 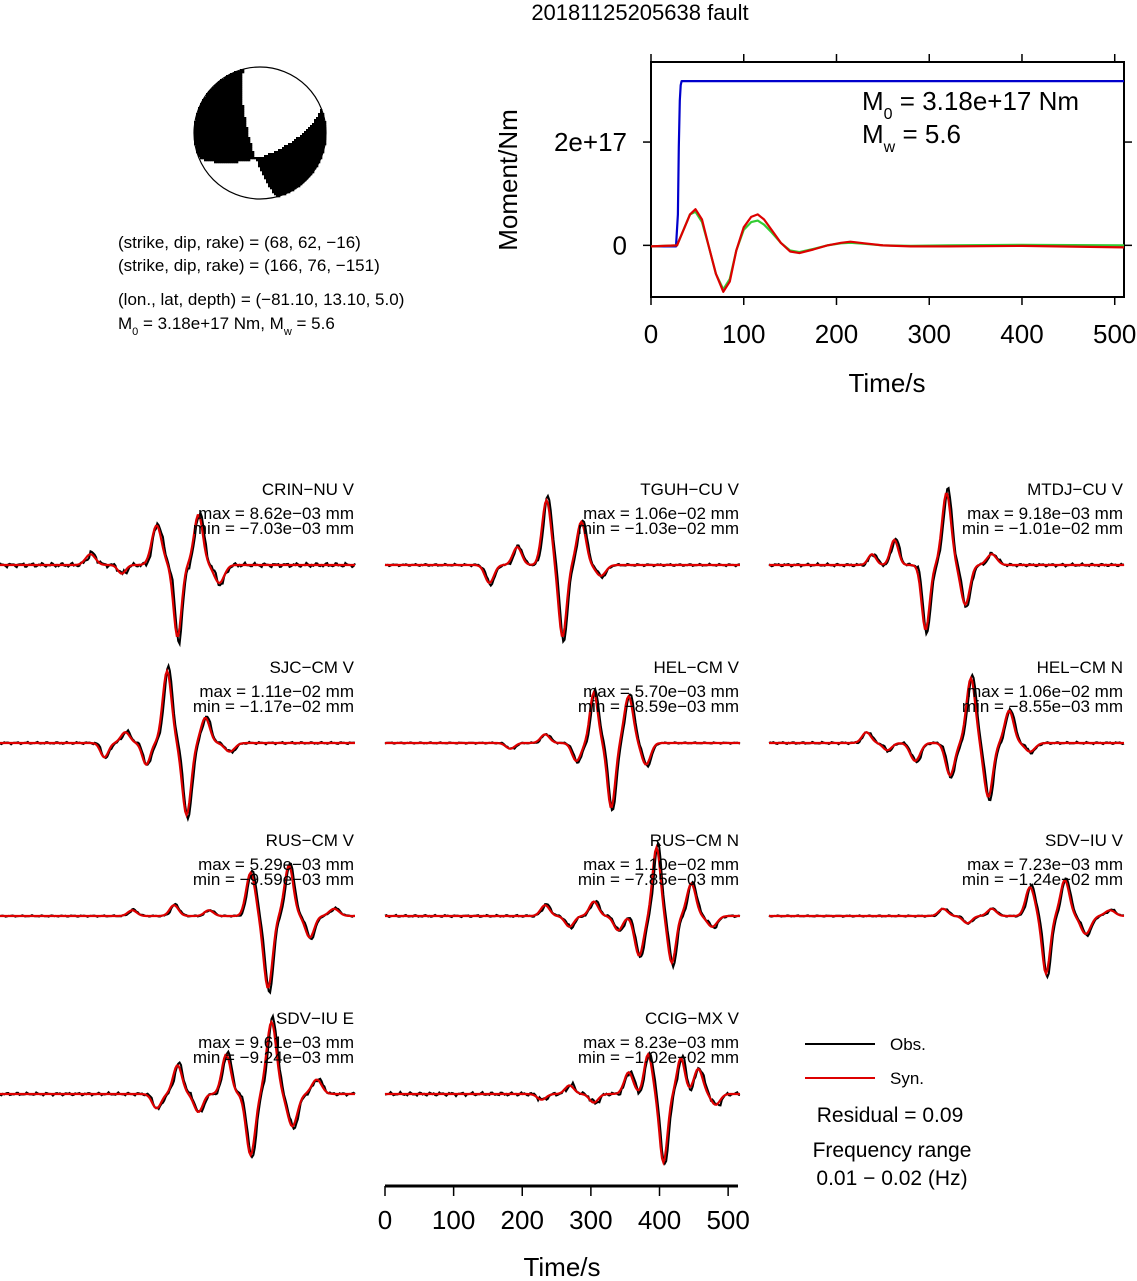 What do you see at coordinates (564, 1232) in the screenshot?
I see `waveform-time-axis: 0 100 200 300 400 500 Time/s` at bounding box center [564, 1232].